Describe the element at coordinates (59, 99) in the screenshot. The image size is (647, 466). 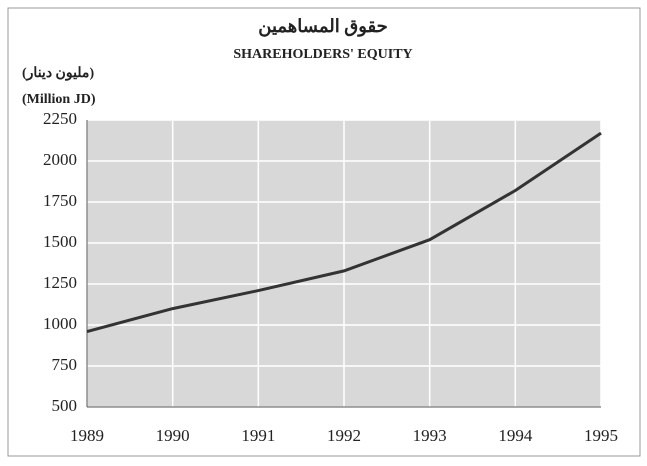
I see `y-axis-label: (Million JD)` at that location.